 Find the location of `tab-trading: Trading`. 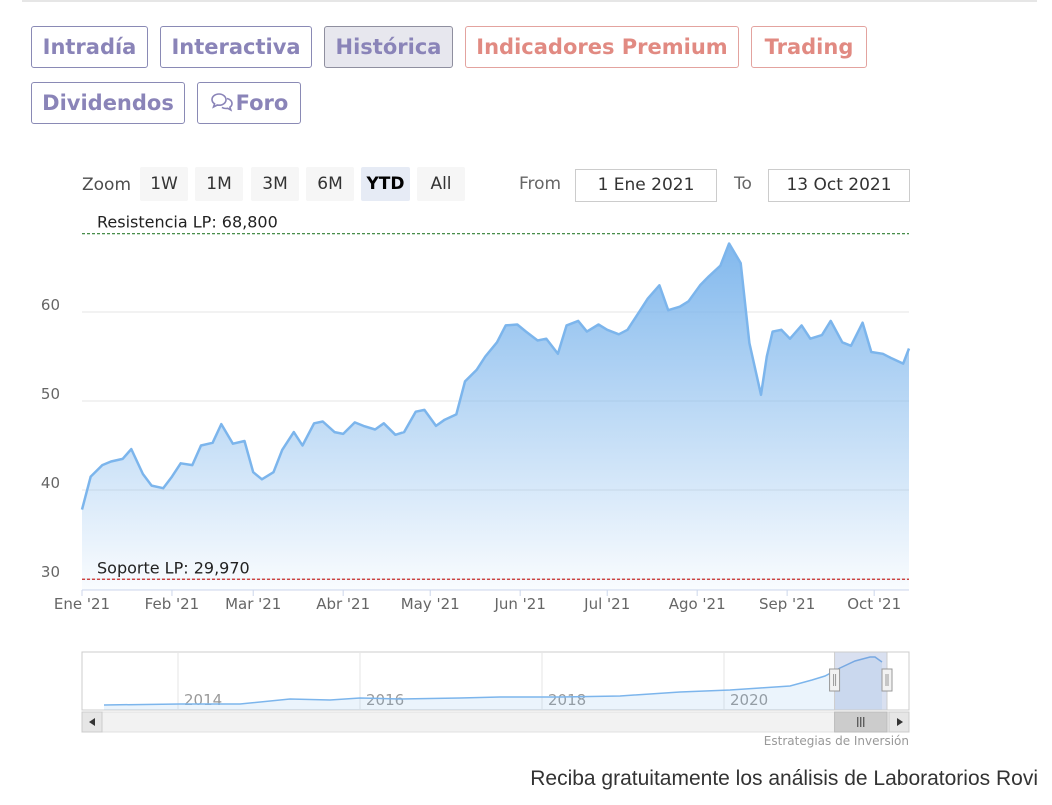

tab-trading: Trading is located at coordinates (809, 47).